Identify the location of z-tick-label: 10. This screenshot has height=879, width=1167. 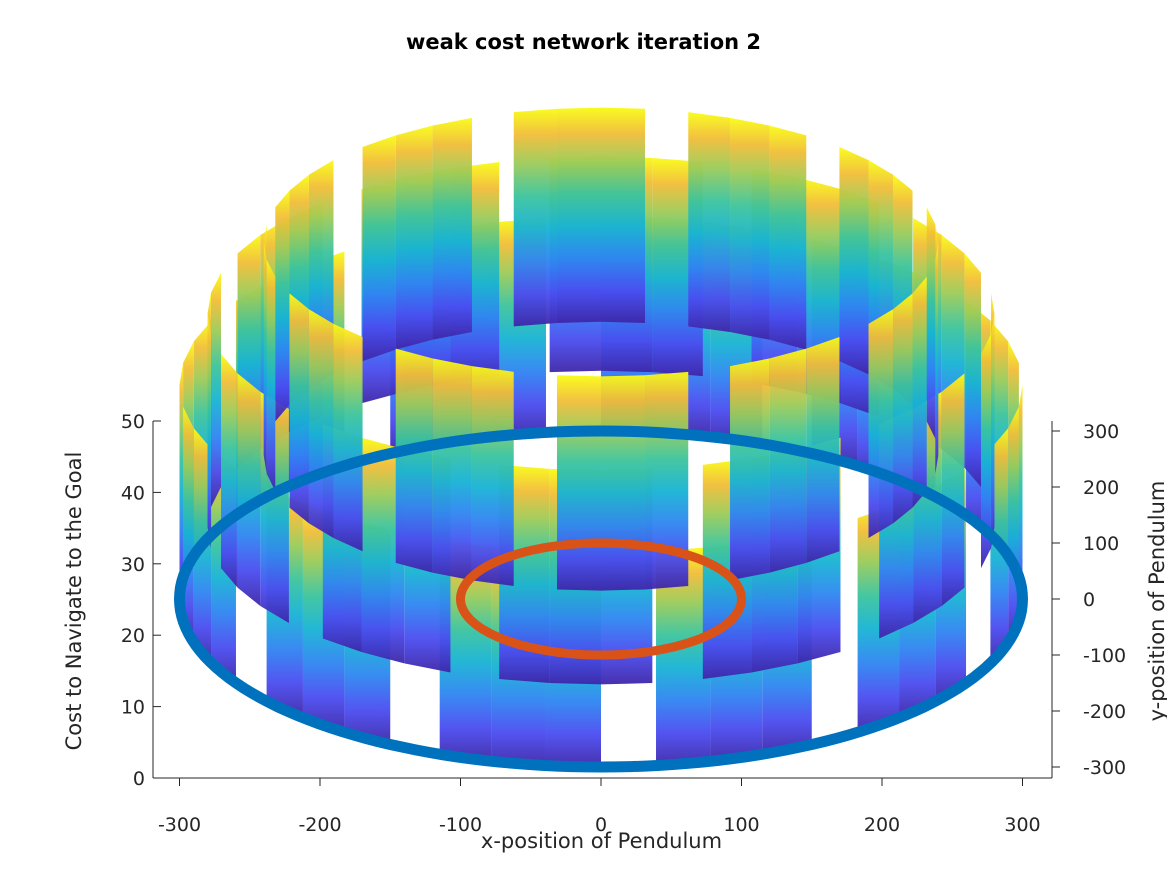
(133, 708).